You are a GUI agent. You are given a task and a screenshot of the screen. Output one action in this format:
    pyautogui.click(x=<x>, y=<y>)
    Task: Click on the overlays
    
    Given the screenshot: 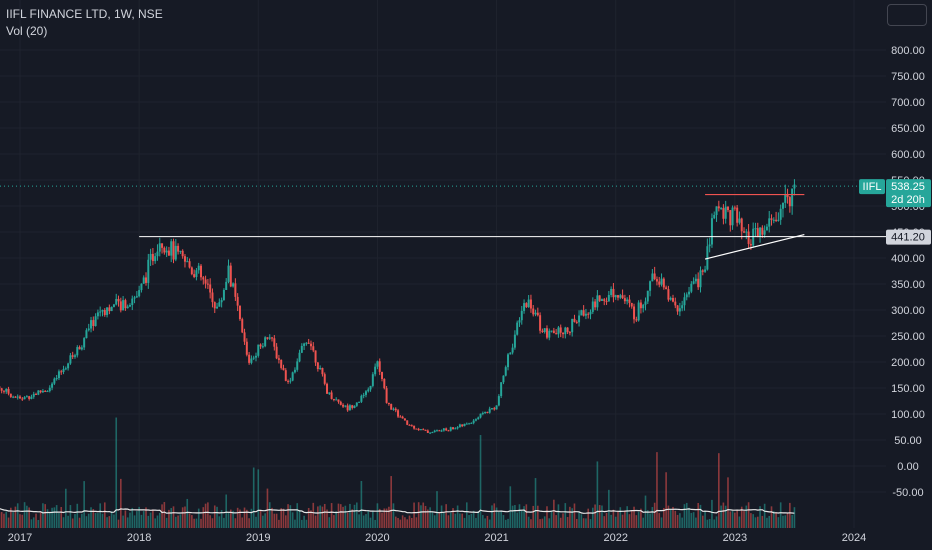 What is the action you would take?
    pyautogui.click(x=443, y=222)
    